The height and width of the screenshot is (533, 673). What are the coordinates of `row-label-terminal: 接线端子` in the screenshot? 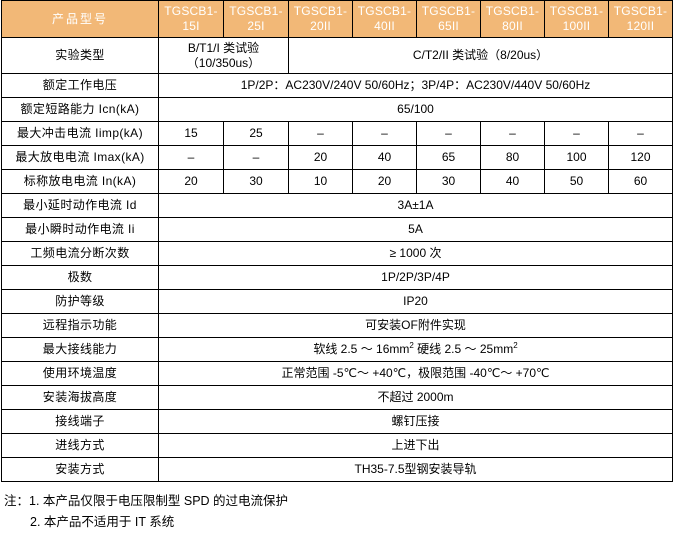 It's located at (80, 421).